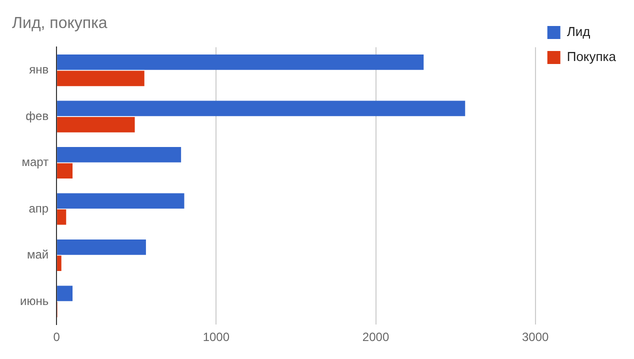 Image resolution: width=634 pixels, height=359 pixels. I want to click on y-tick-label: апр, so click(38, 208).